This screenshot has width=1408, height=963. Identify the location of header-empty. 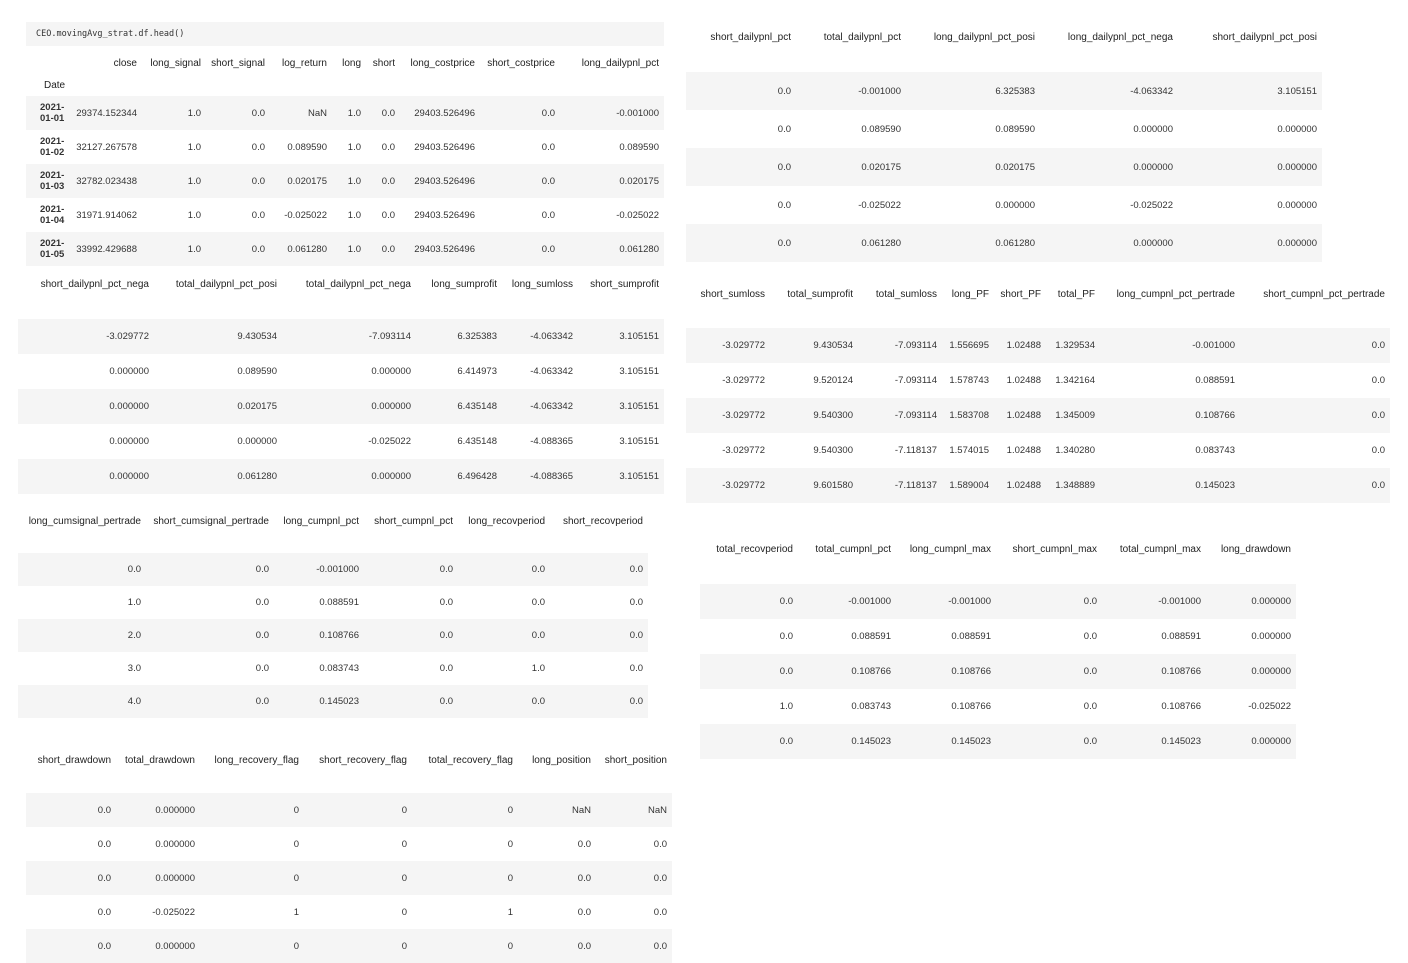
(174, 85).